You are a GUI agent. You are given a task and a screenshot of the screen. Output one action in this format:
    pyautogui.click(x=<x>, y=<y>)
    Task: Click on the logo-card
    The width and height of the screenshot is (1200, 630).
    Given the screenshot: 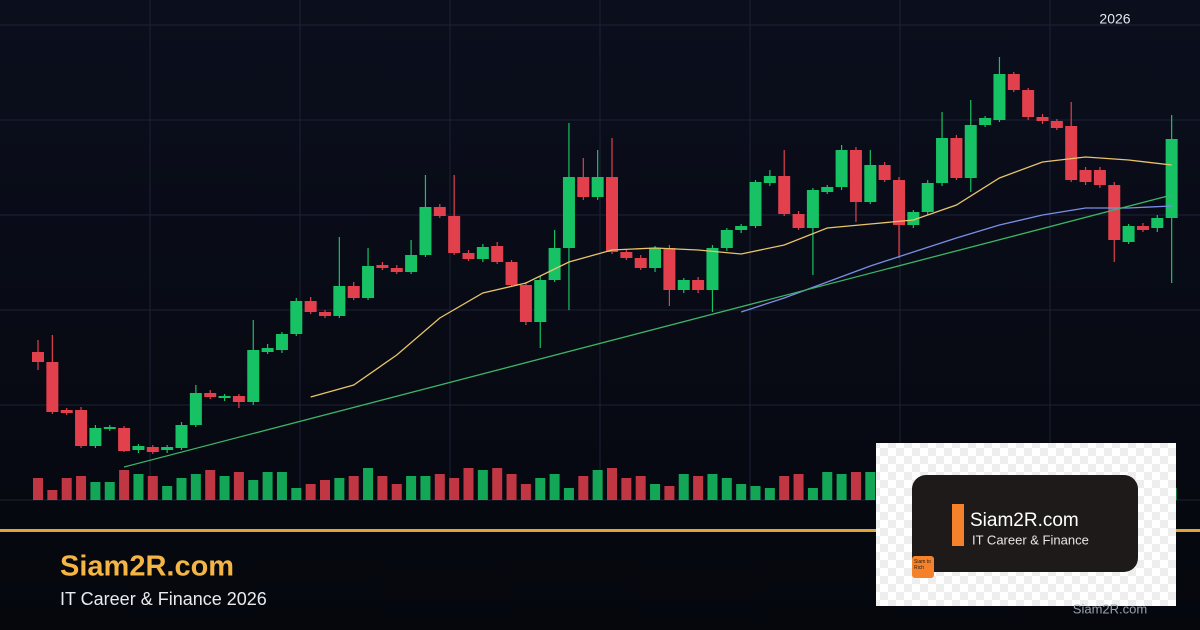 What is the action you would take?
    pyautogui.click(x=1025, y=523)
    